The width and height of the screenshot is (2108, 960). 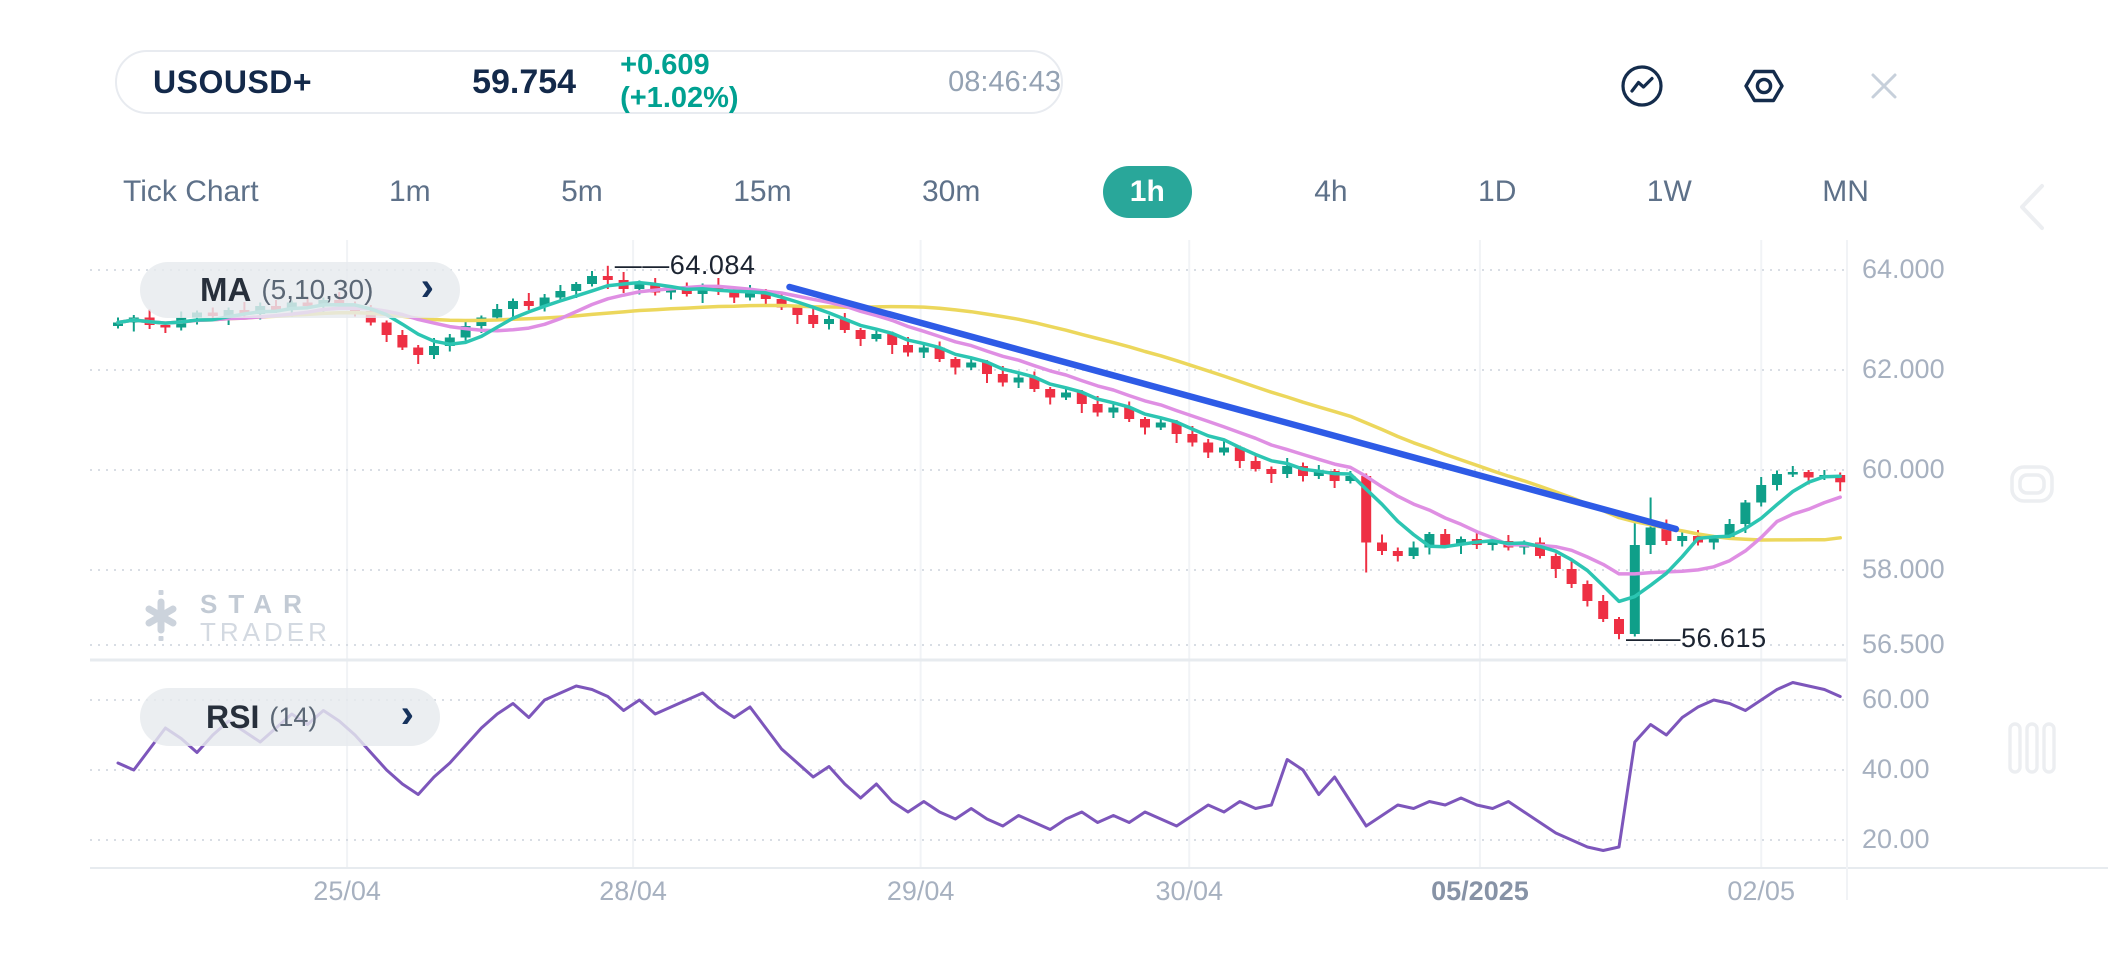 I want to click on drawing-tools-button, so click(x=2032, y=750).